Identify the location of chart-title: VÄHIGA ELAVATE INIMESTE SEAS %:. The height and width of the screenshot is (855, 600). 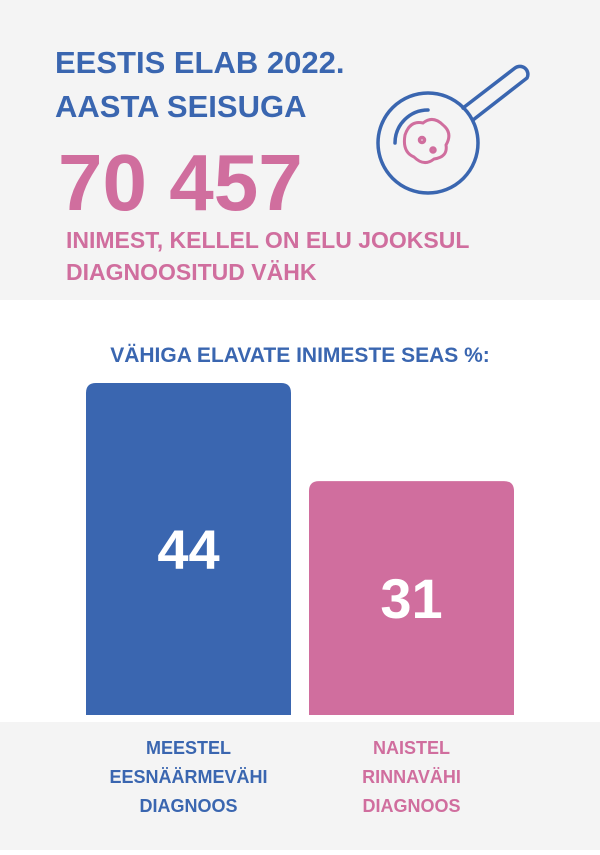
(300, 355).